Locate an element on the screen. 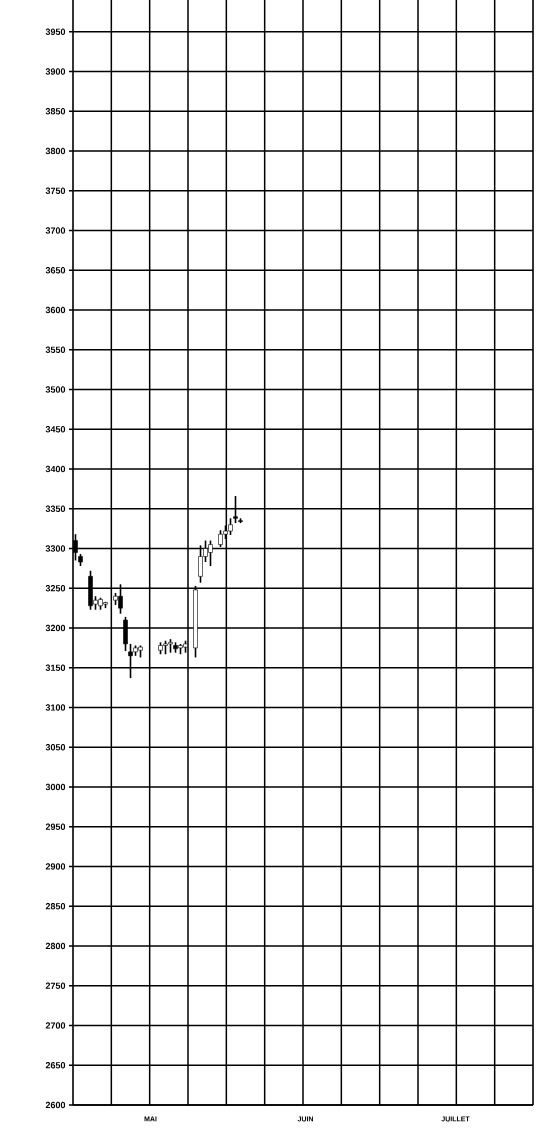  y-tick-label: 2600 is located at coordinates (55, 1105).